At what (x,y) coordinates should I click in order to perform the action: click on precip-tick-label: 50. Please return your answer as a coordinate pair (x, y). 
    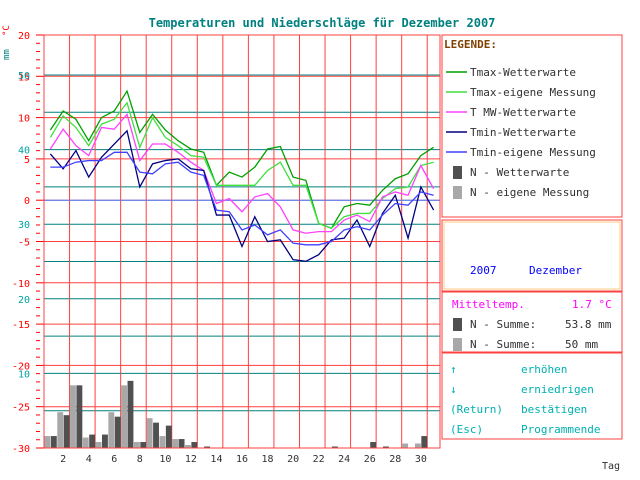
    Looking at the image, I should click on (24, 76).